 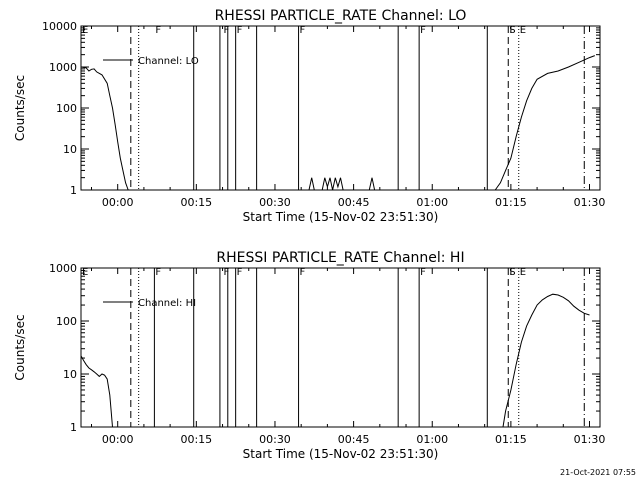 I want to click on y-tick-label: 10000, so click(x=59, y=26).